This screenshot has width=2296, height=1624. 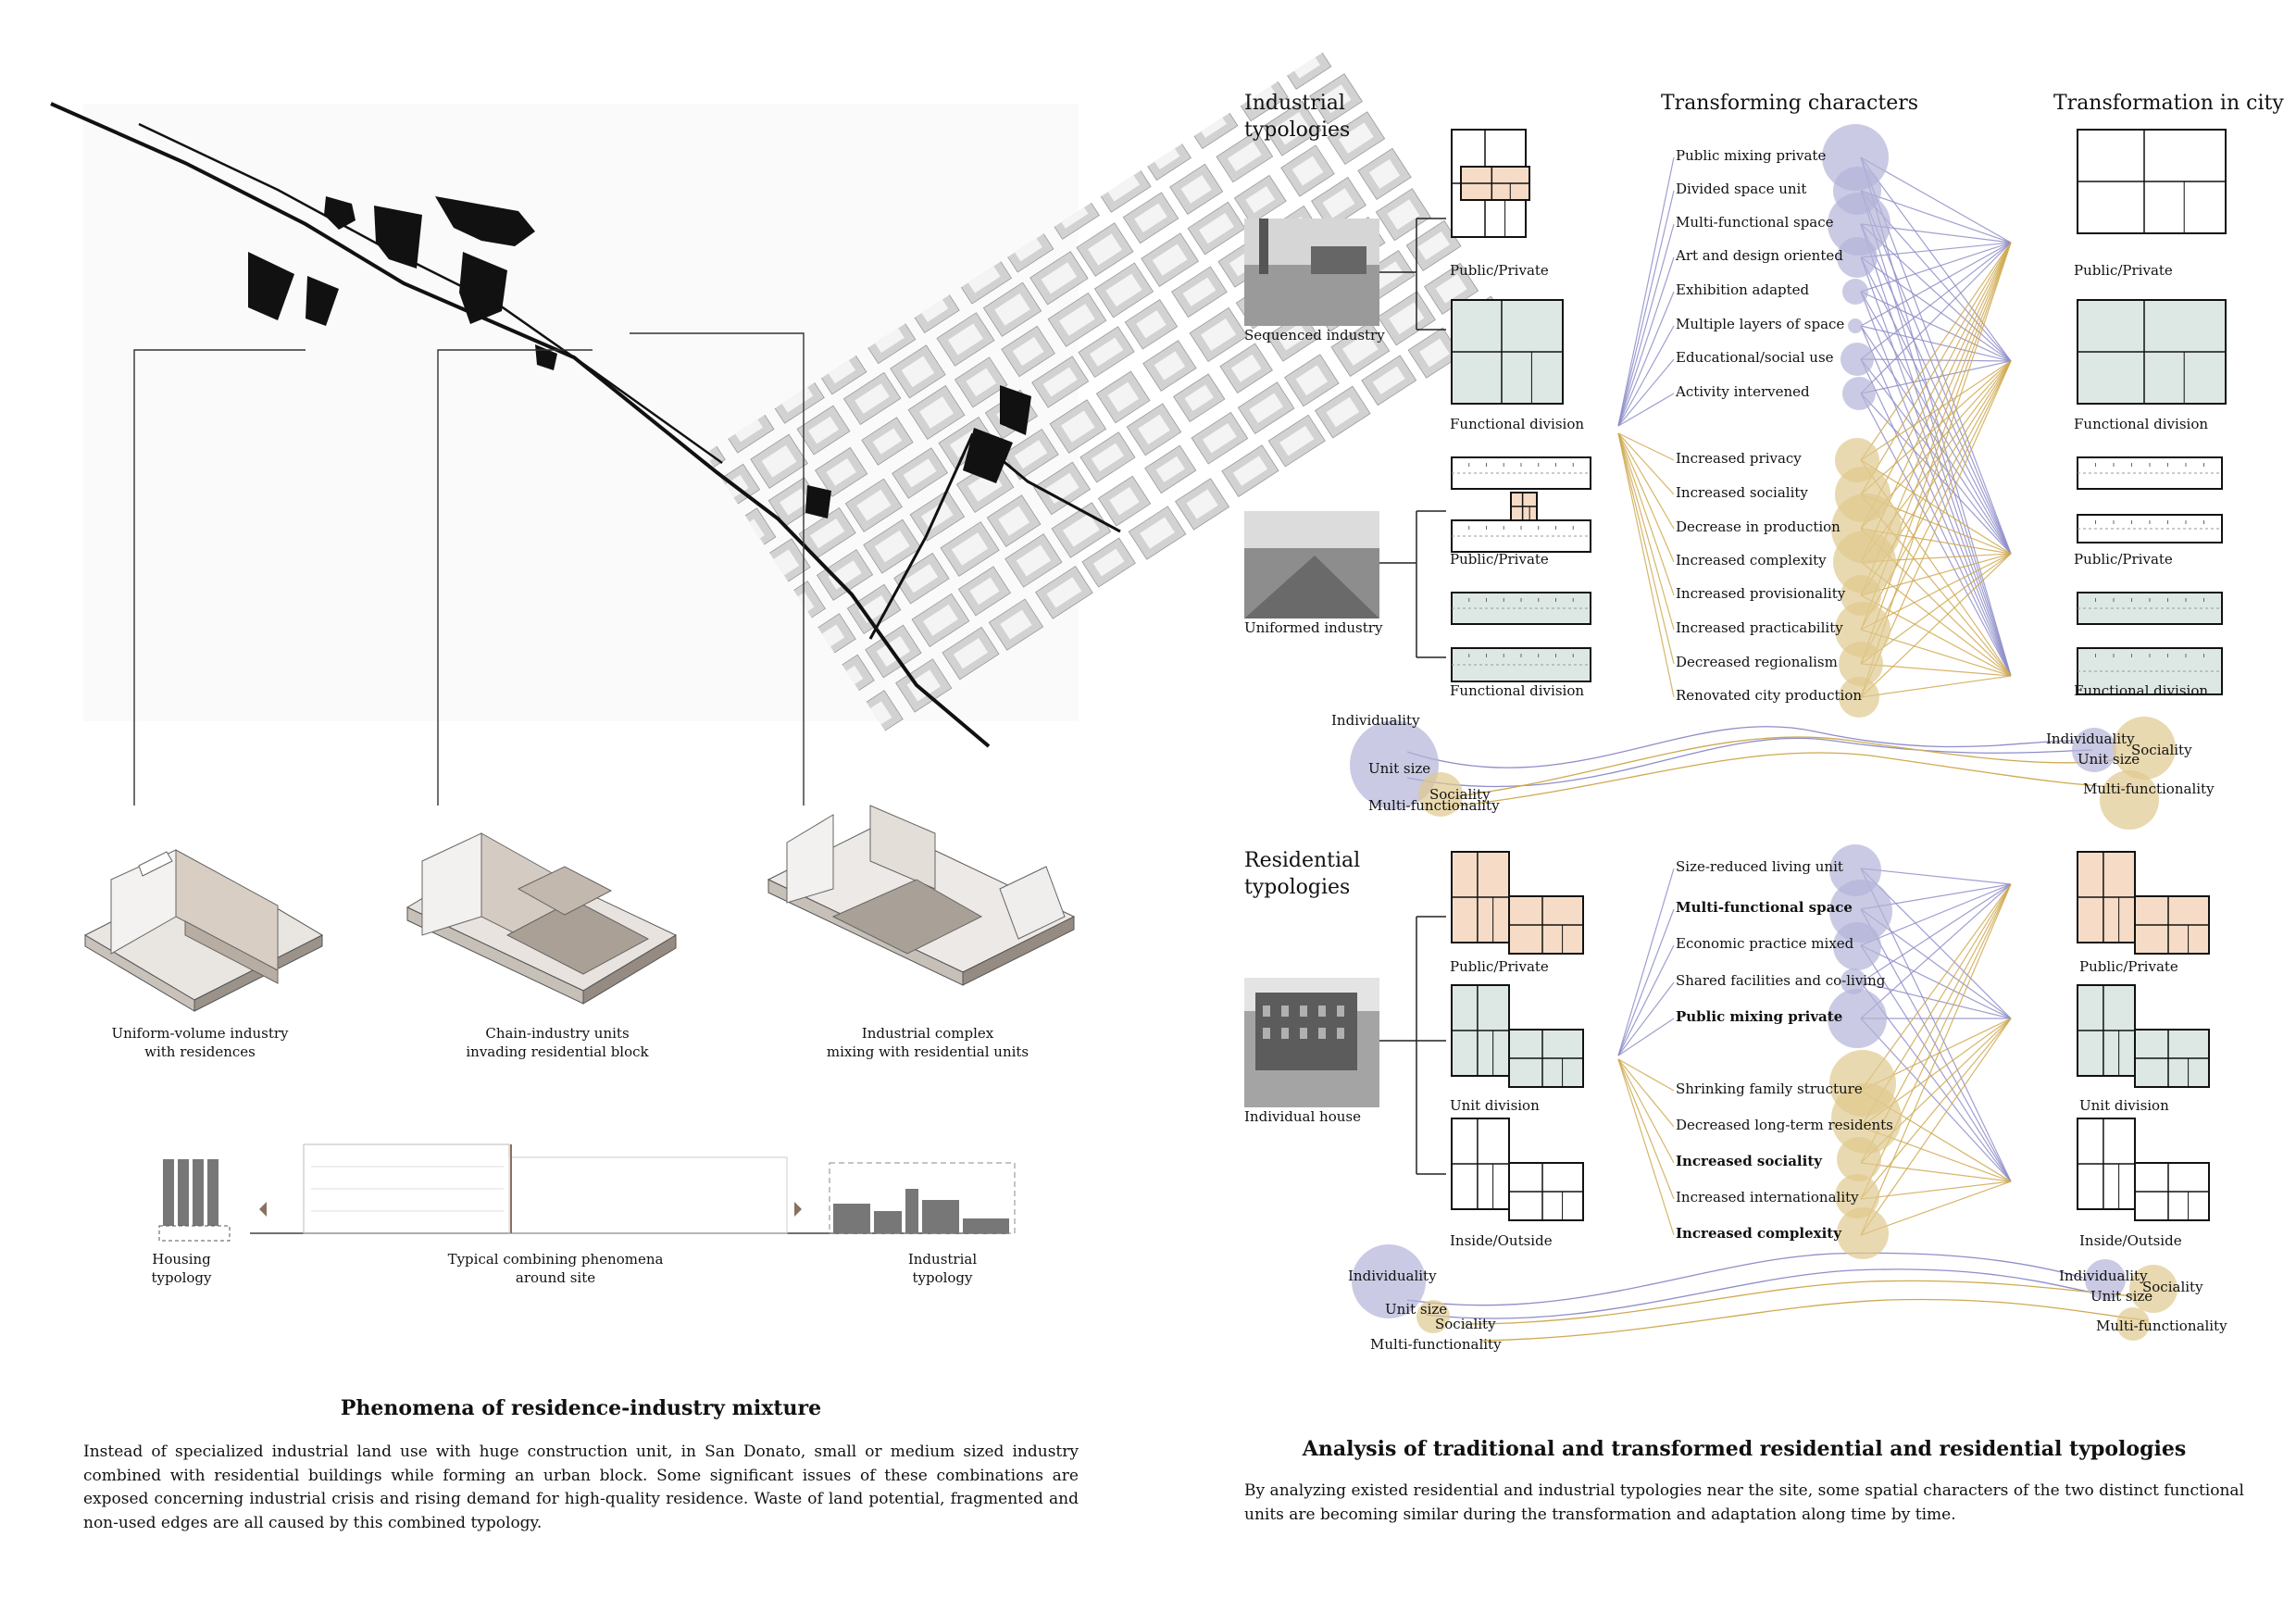 What do you see at coordinates (1499, 559) in the screenshot?
I see `plan-label-ind-3: Public/Private` at bounding box center [1499, 559].